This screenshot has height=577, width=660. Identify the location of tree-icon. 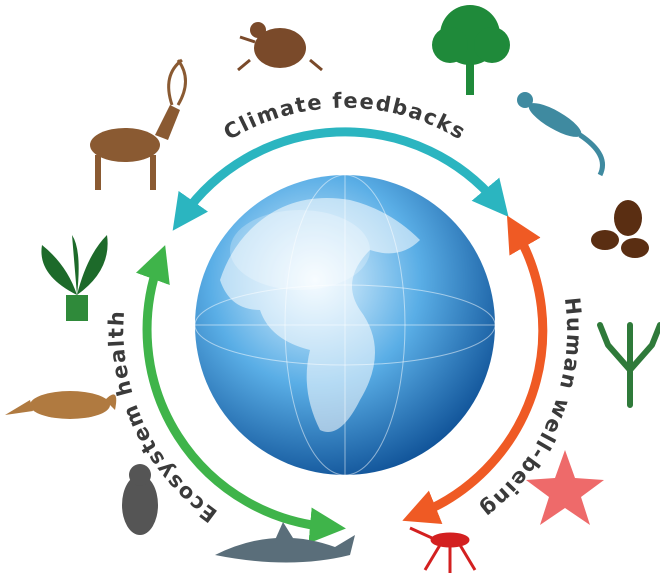
(471, 50).